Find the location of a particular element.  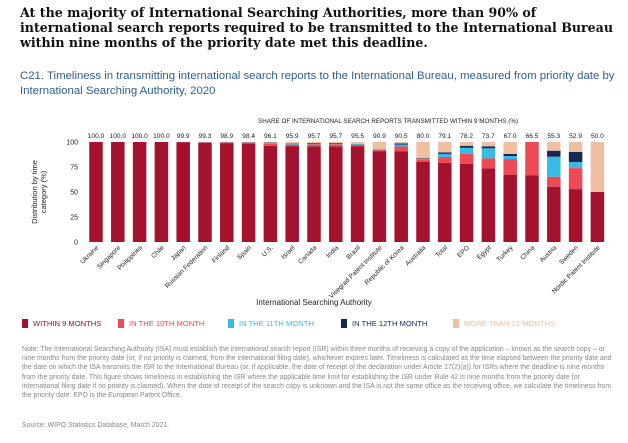

y-tick-label: 75 is located at coordinates (74, 168).